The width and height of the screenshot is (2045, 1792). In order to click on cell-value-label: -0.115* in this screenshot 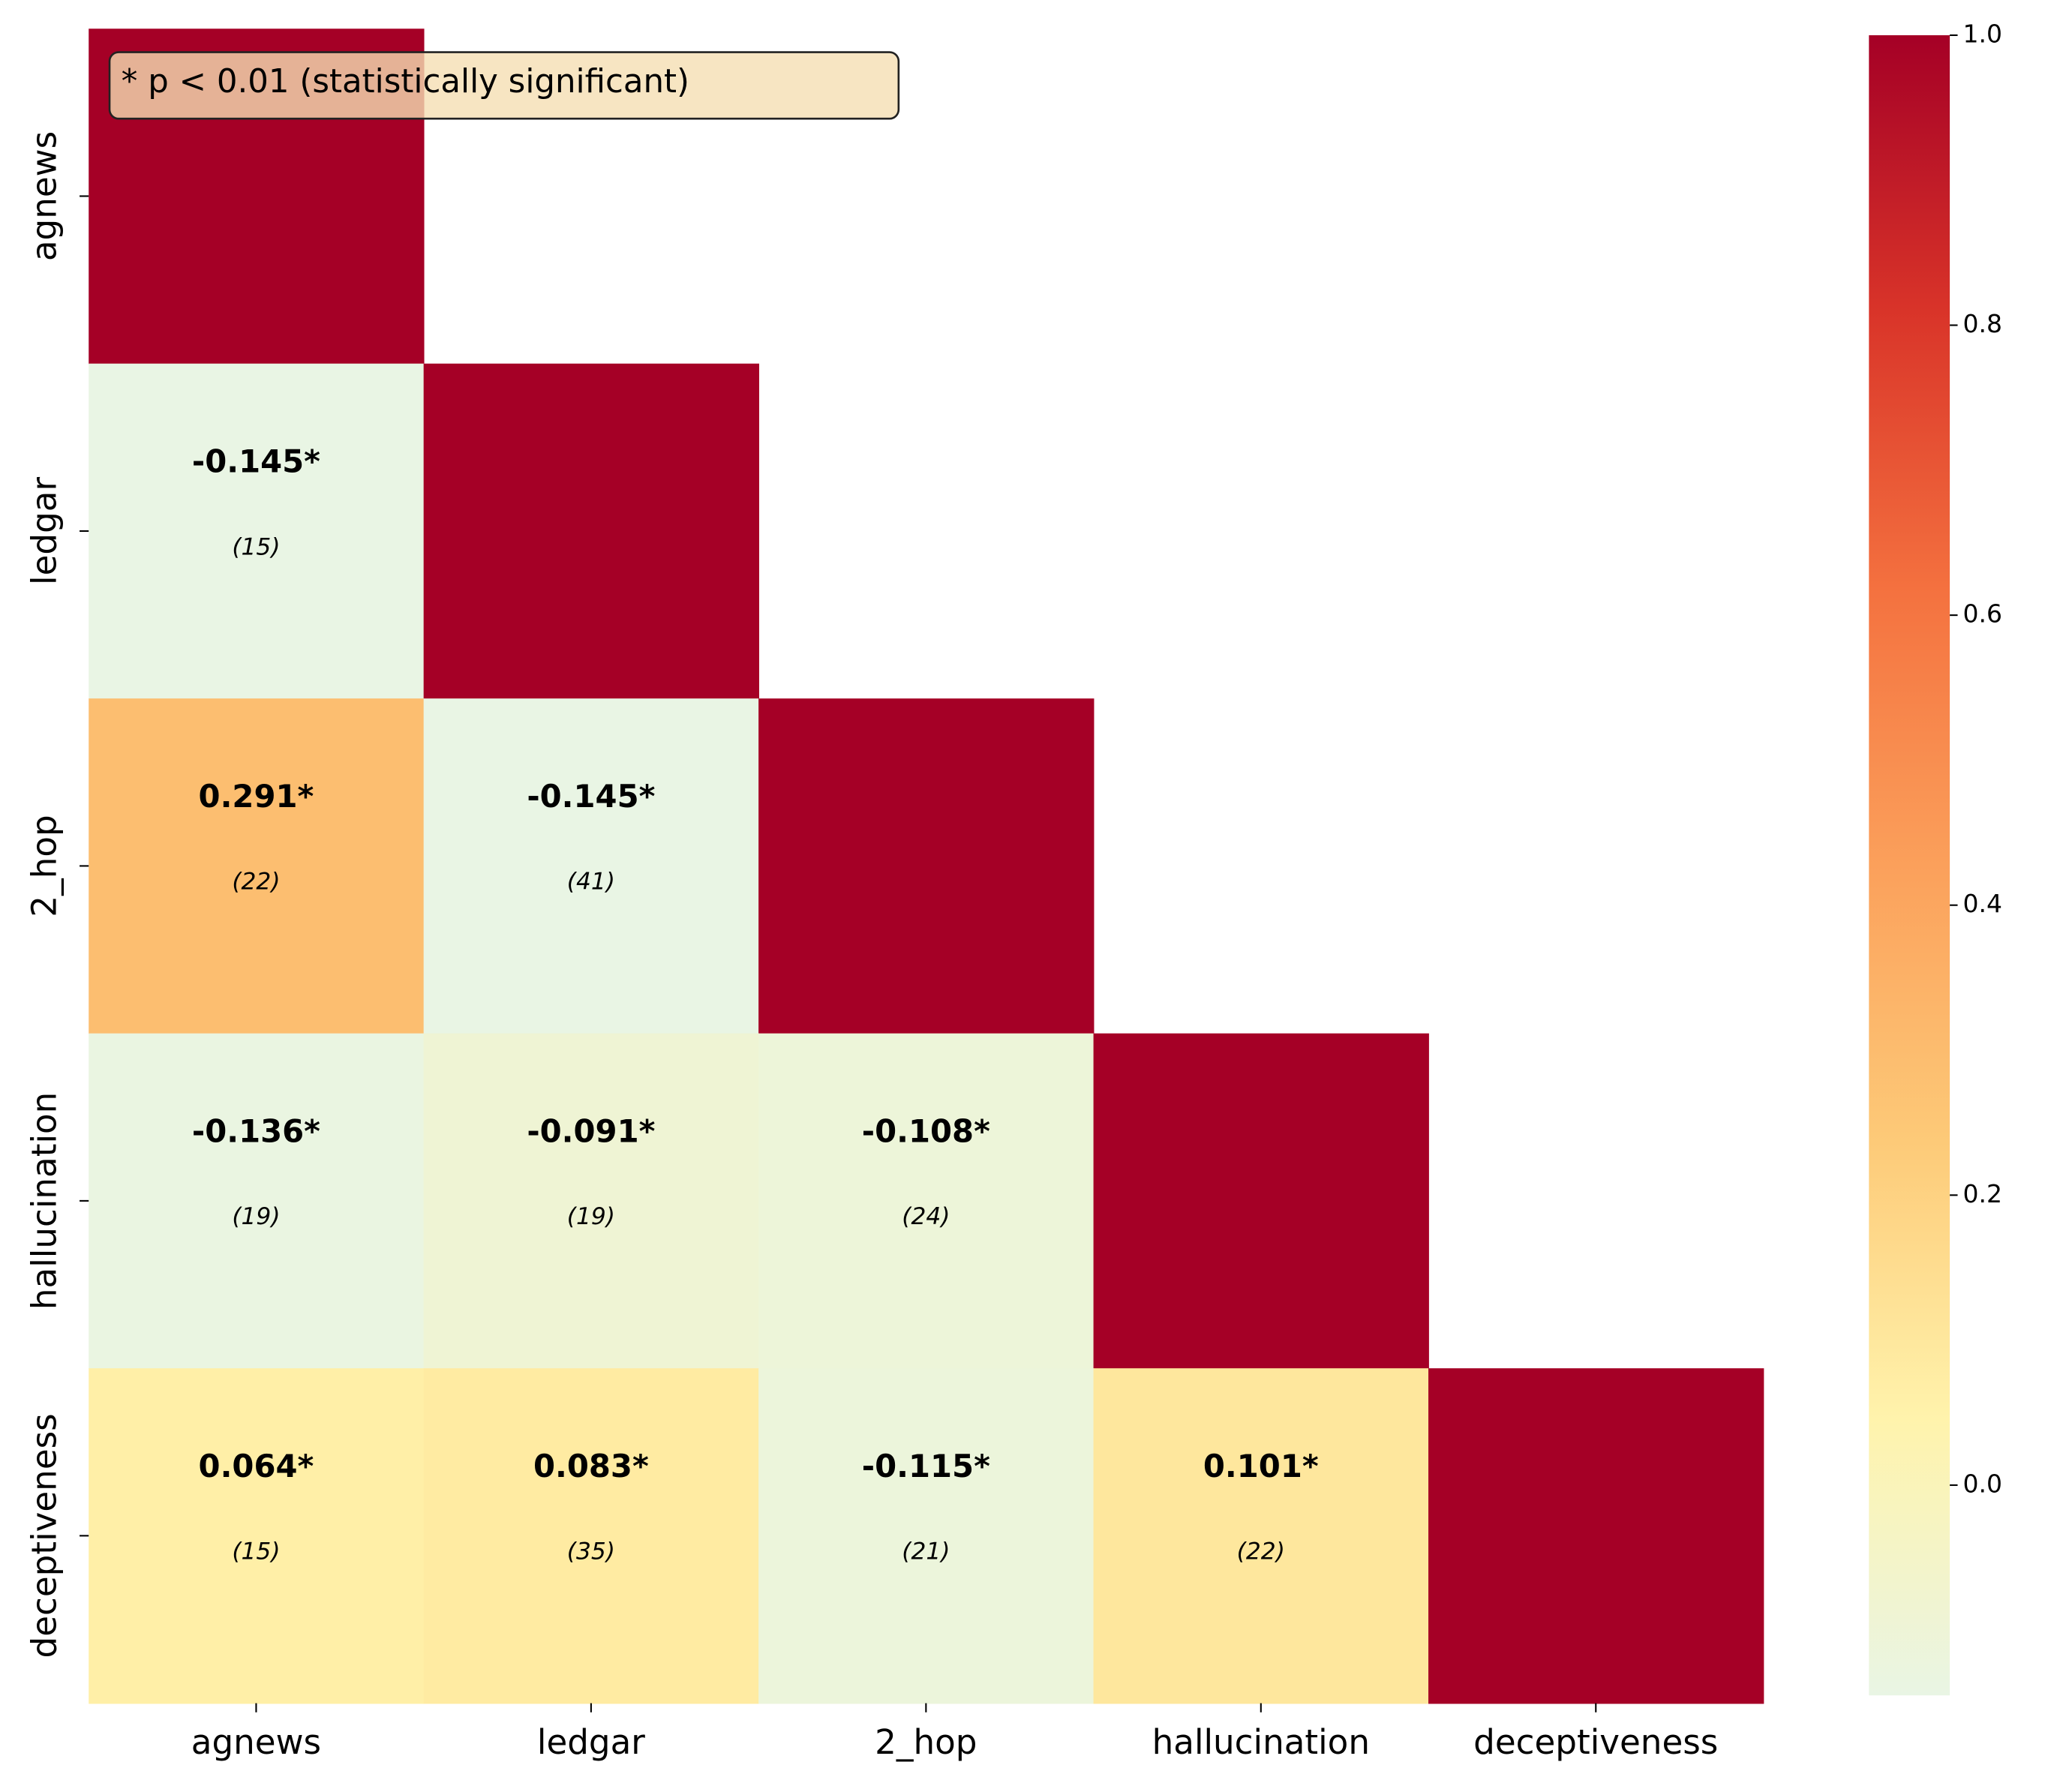, I will do `click(926, 1466)`.